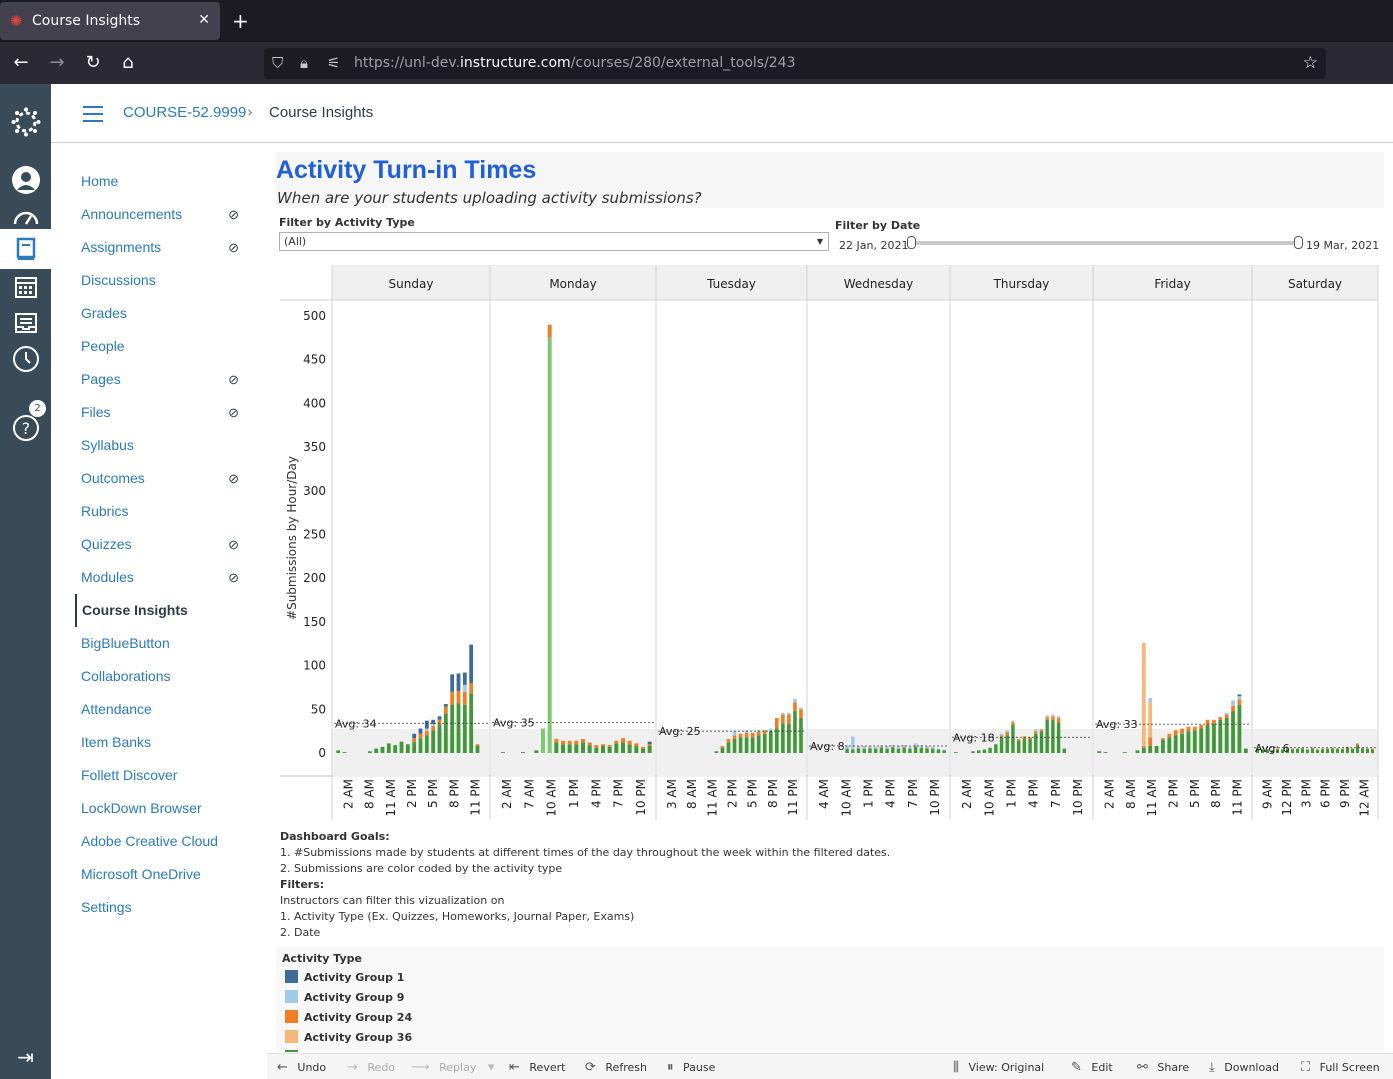 Image resolution: width=1393 pixels, height=1079 pixels. I want to click on average-label: Avg: 33, so click(1117, 724).